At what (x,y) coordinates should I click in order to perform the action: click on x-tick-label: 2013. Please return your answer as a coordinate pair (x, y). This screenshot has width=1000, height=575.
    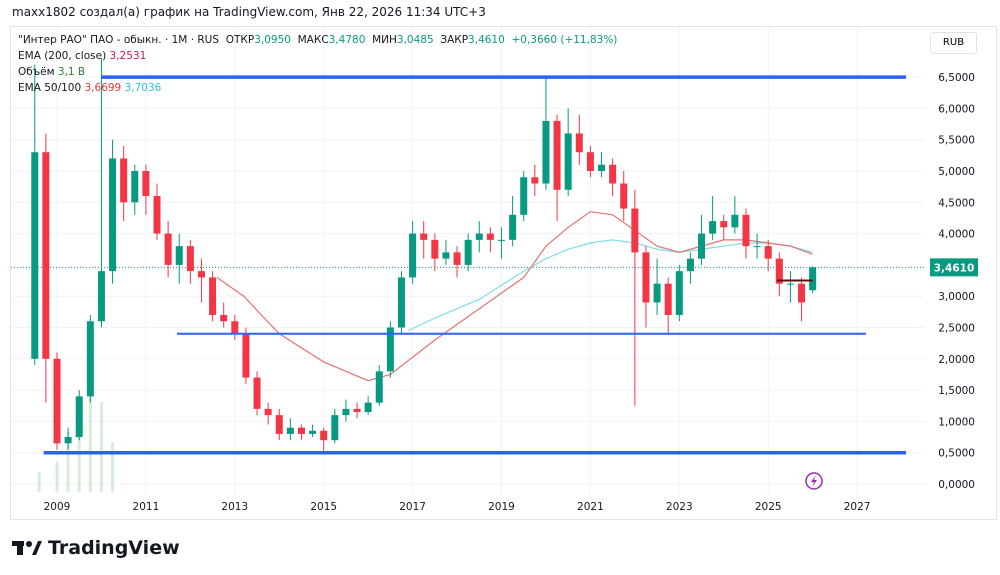
    Looking at the image, I should click on (234, 507).